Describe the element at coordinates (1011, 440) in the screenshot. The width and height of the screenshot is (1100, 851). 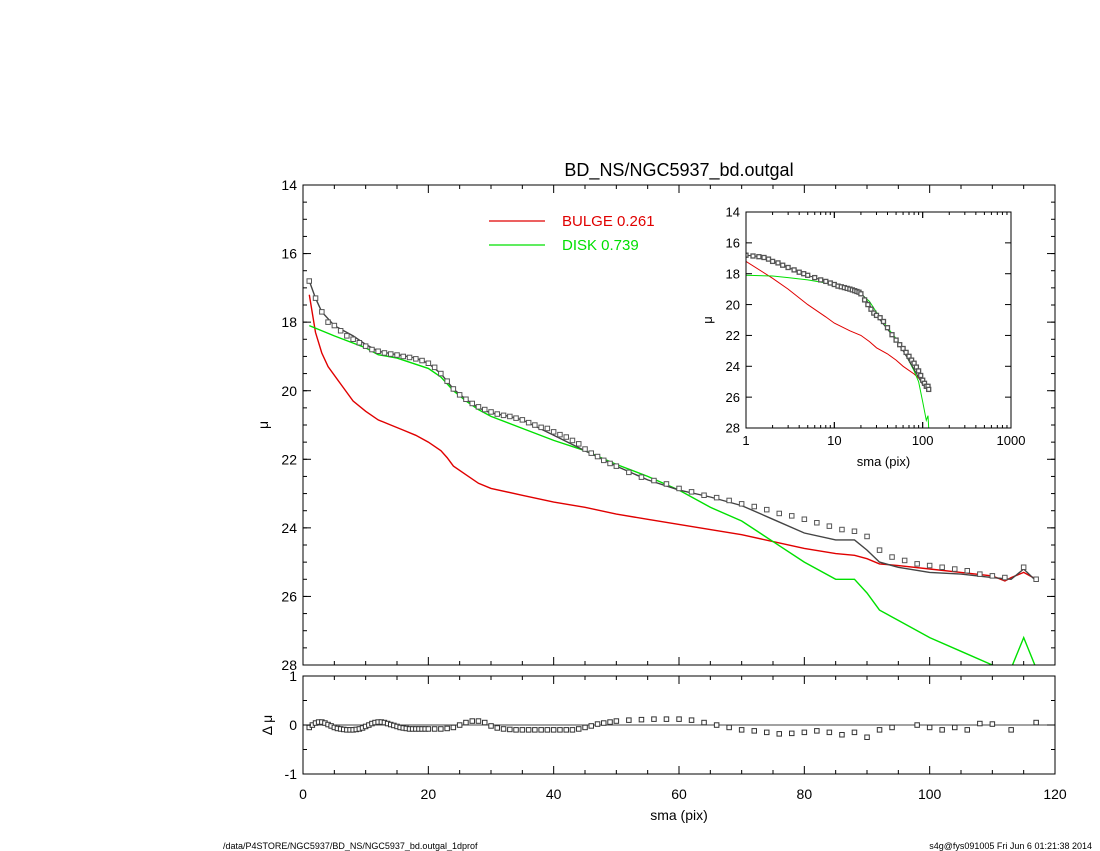
I see `inset-xtick-label: 1000` at that location.